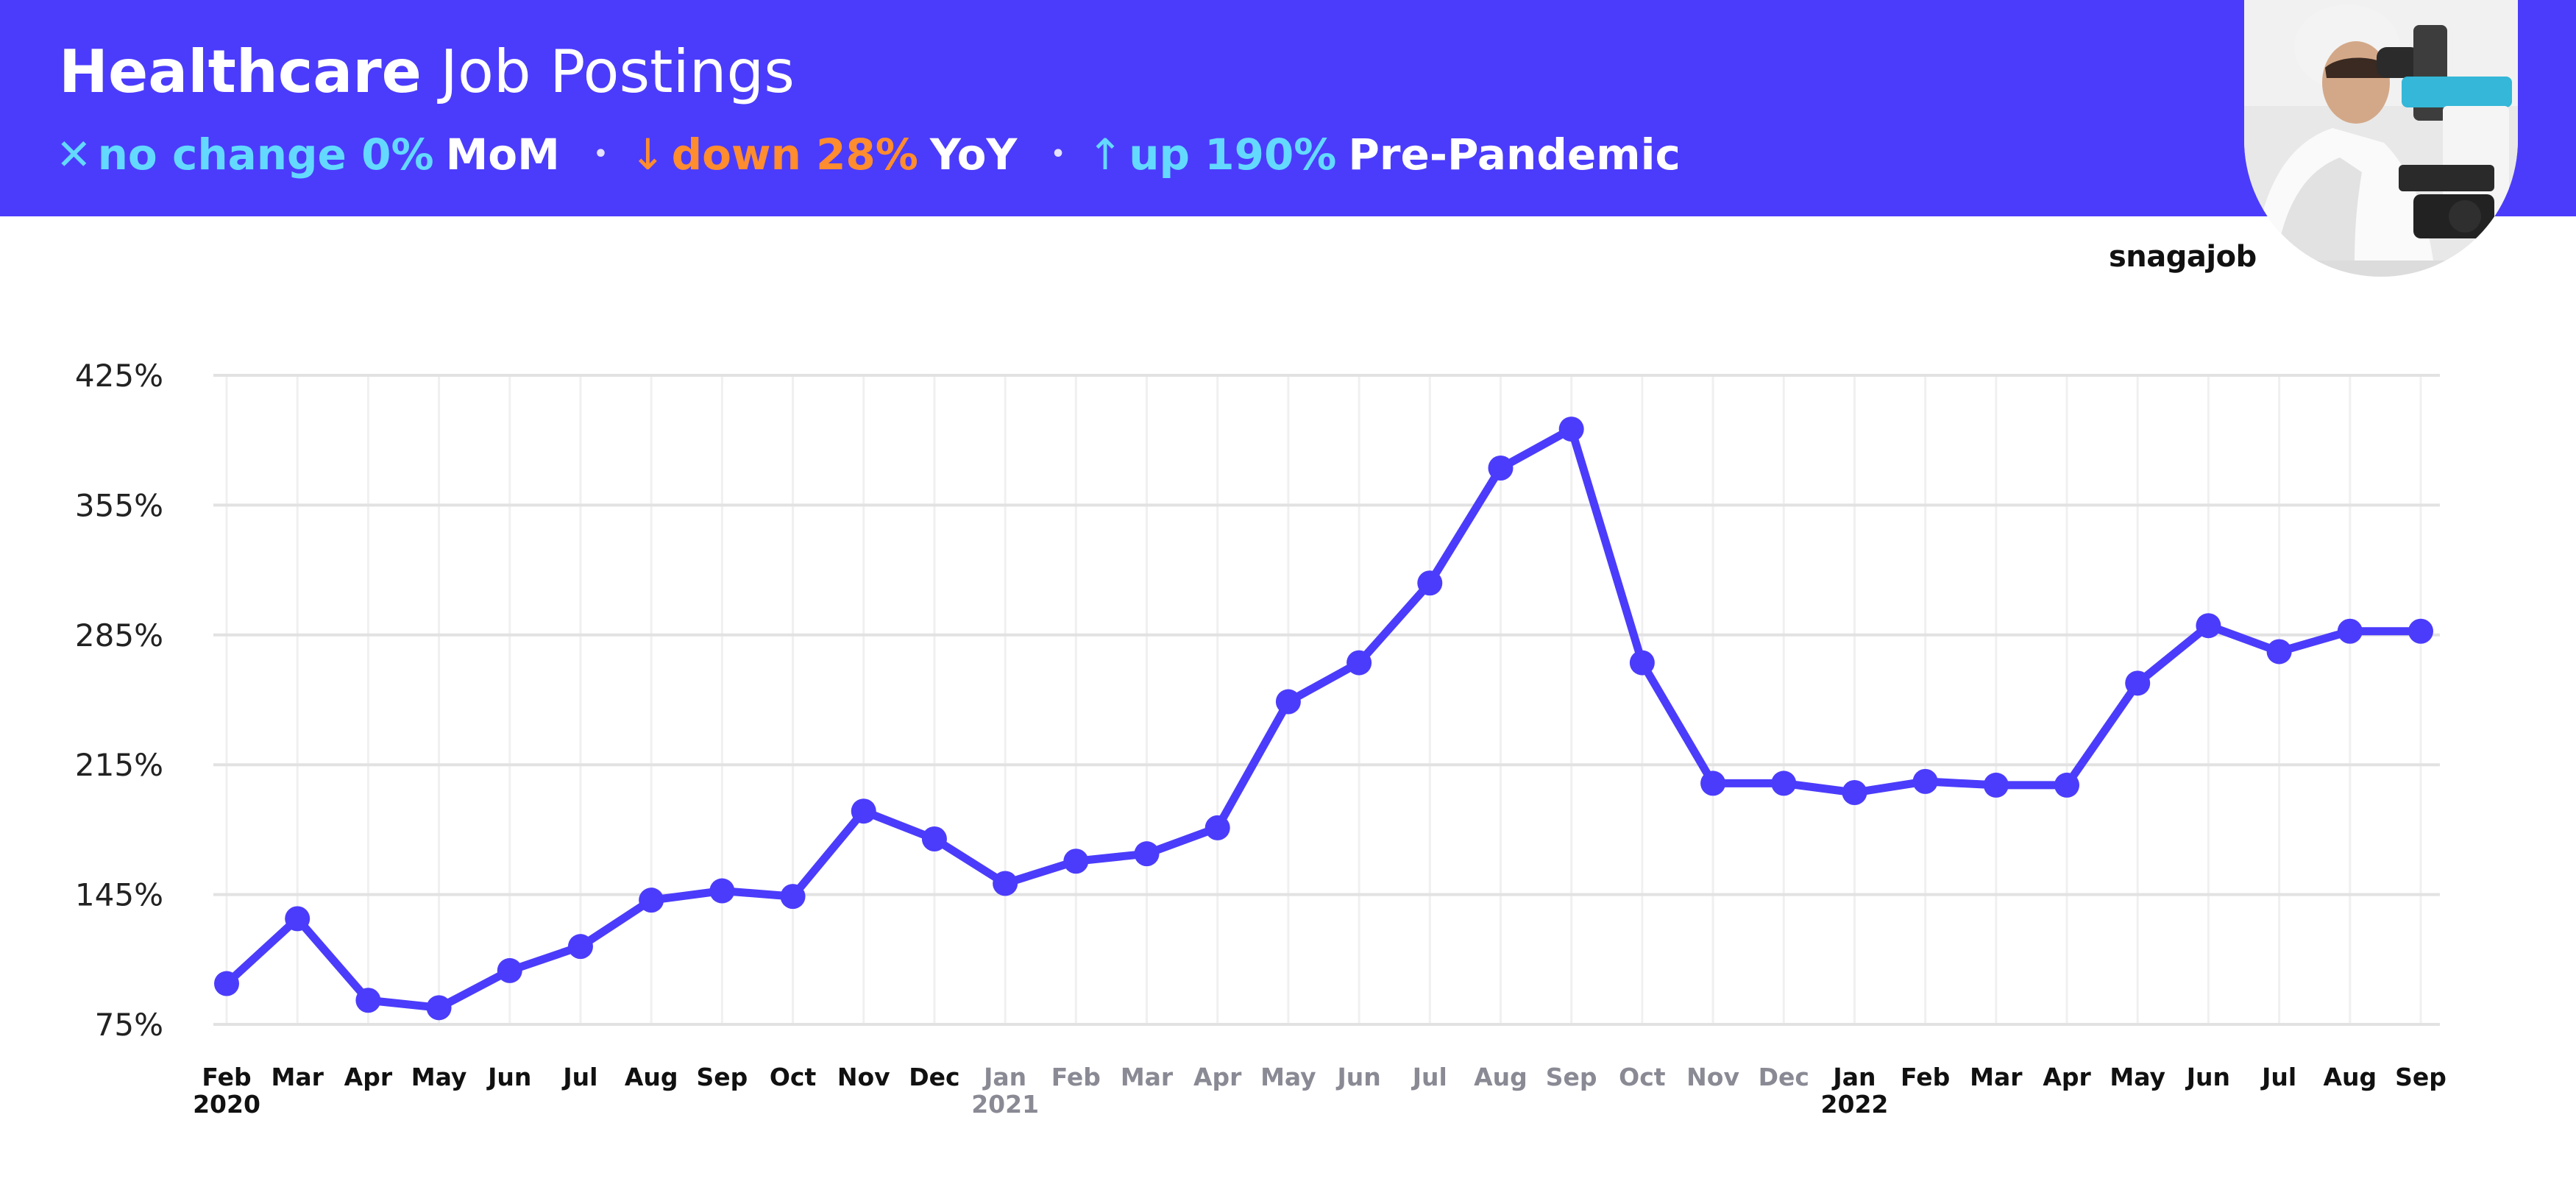 Image resolution: width=2576 pixels, height=1201 pixels. What do you see at coordinates (119, 701) in the screenshot?
I see `y-axis-ticks: 75% 145% 215% 285% 355% 425%` at bounding box center [119, 701].